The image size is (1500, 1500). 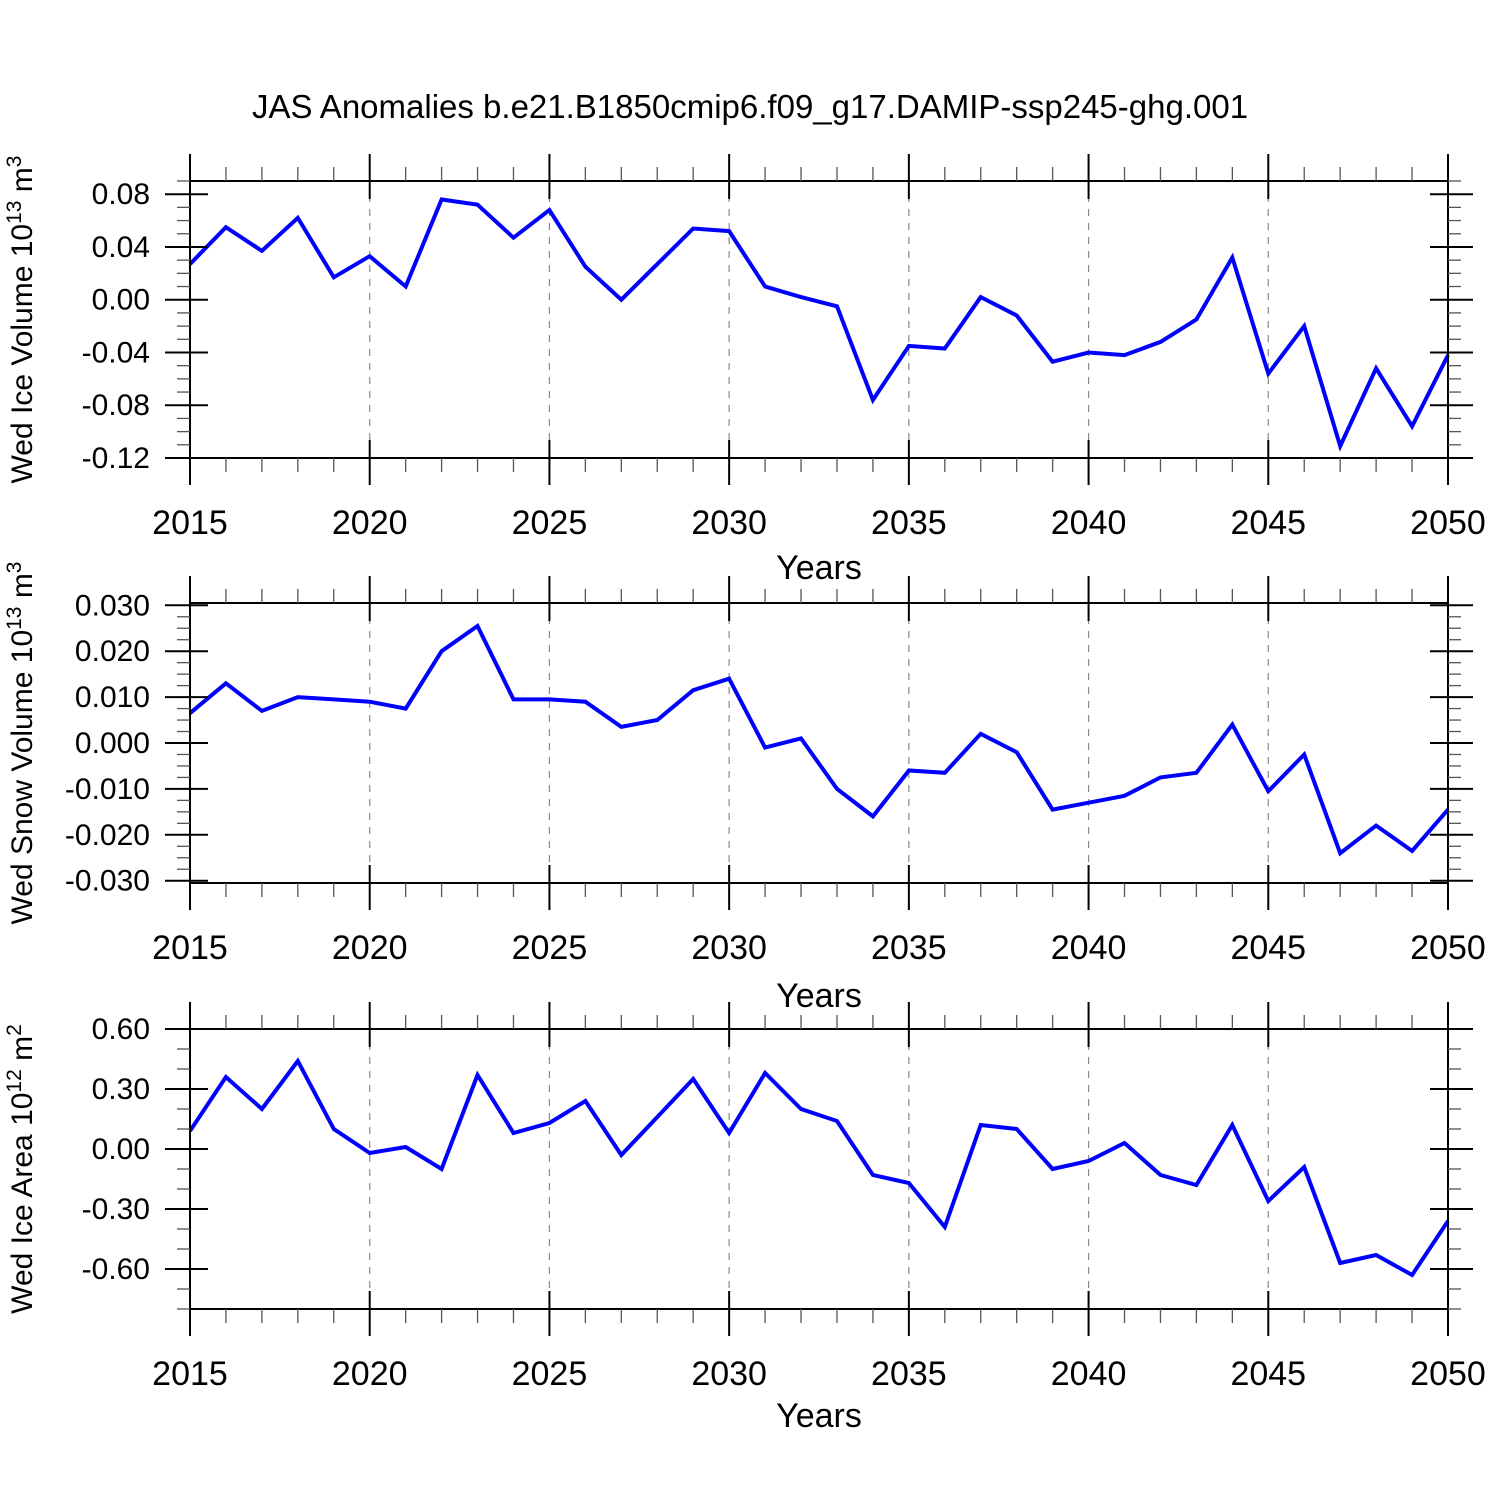 What do you see at coordinates (107, 881) in the screenshot?
I see `y-tick-label: -0.030` at bounding box center [107, 881].